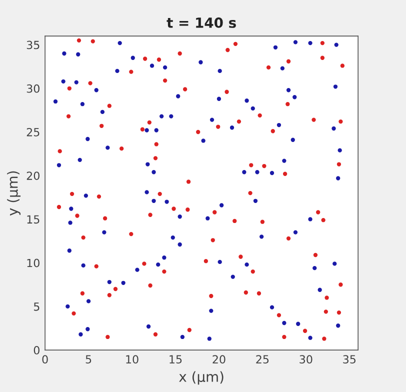 The image size is (406, 392). Describe the element at coordinates (201, 22) in the screenshot. I see `chart-title: t = 140 s` at that location.